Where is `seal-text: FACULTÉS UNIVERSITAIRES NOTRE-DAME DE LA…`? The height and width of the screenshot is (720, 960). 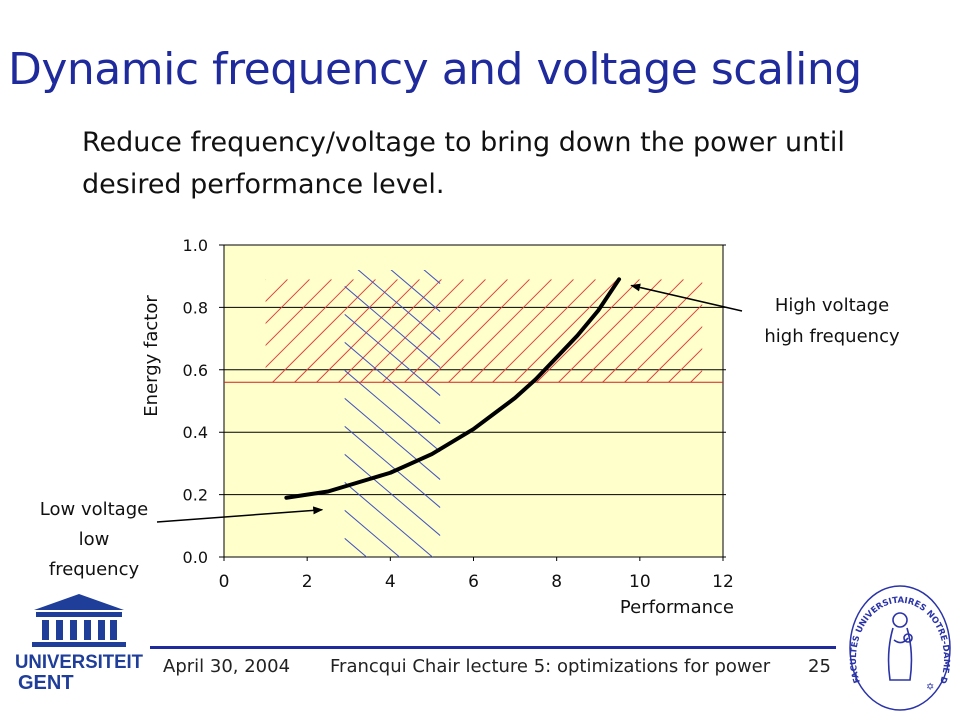 seal-text: FACULTÉS UNIVERSITAIRES NOTRE-DAME DE LA… is located at coordinates (898, 633).